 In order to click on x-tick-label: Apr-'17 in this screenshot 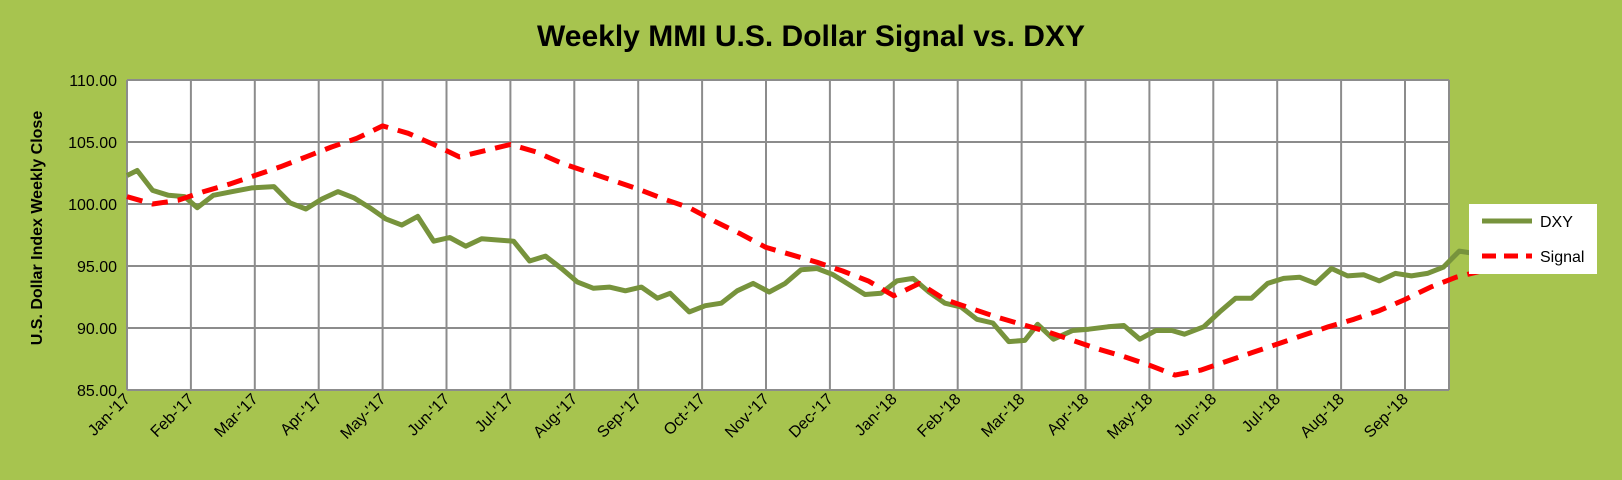, I will do `click(301, 415)`.